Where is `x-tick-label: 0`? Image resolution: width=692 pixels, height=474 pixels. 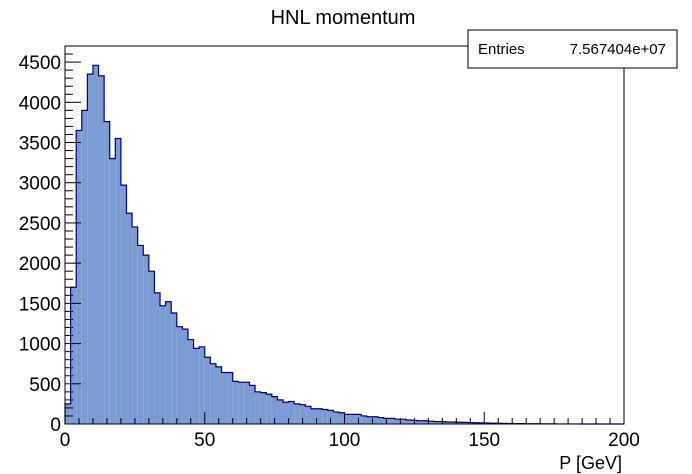 x-tick-label: 0 is located at coordinates (65, 440).